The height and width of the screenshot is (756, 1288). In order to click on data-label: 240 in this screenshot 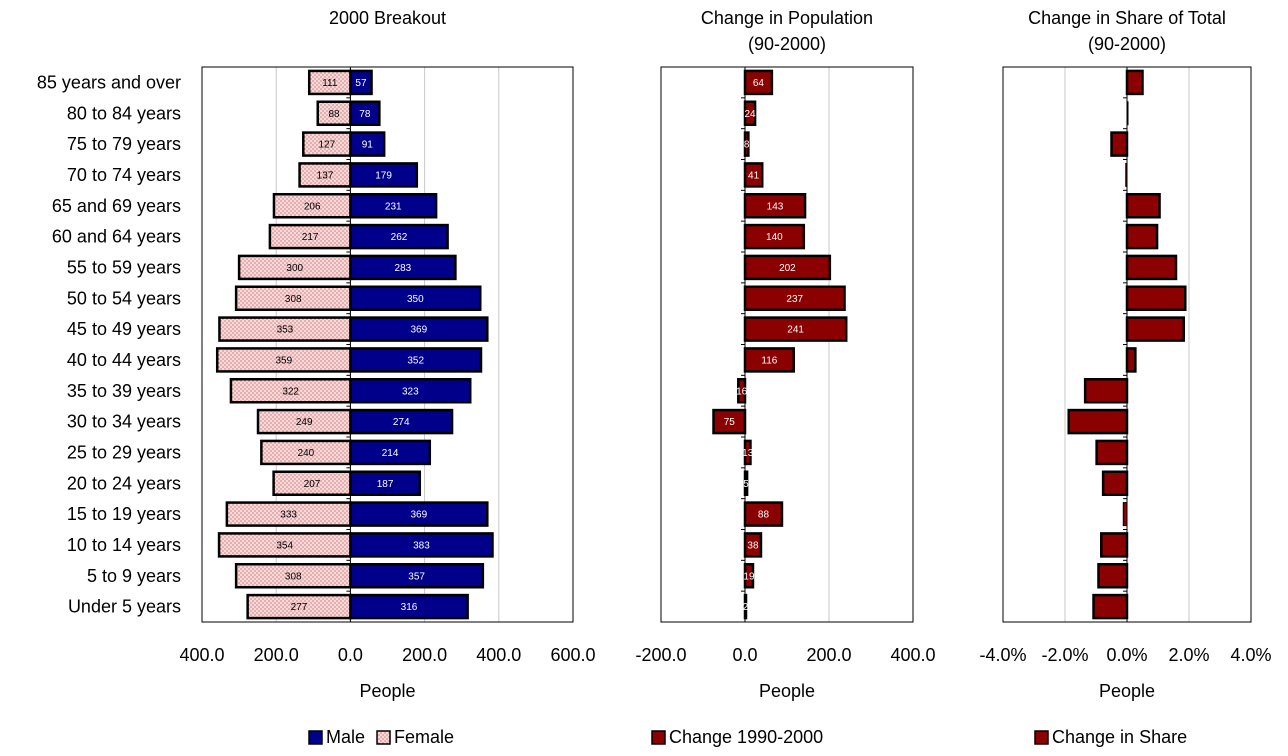, I will do `click(306, 453)`.